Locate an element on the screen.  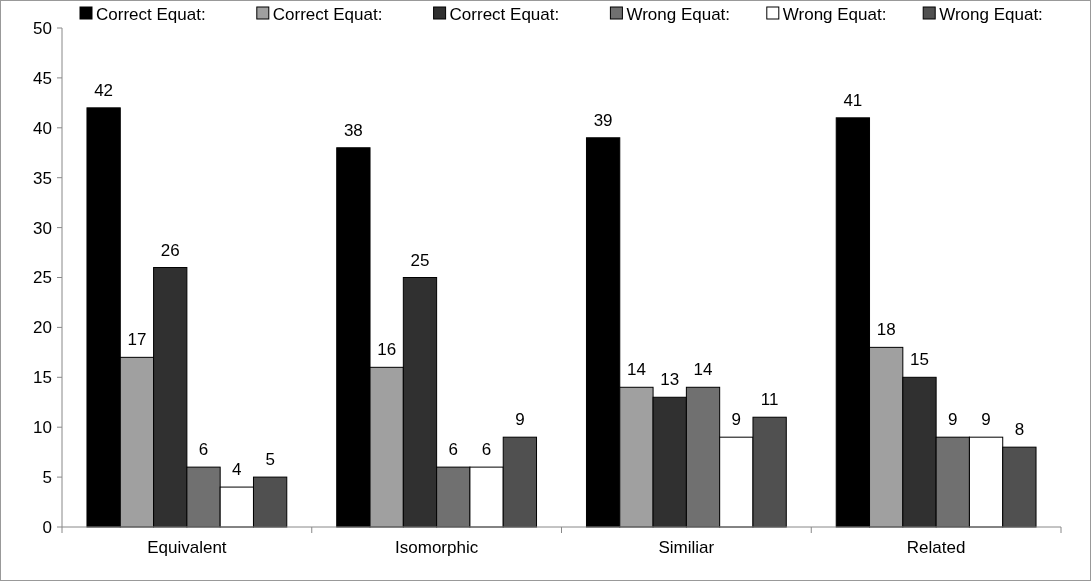
data-label: 4 is located at coordinates (237, 470).